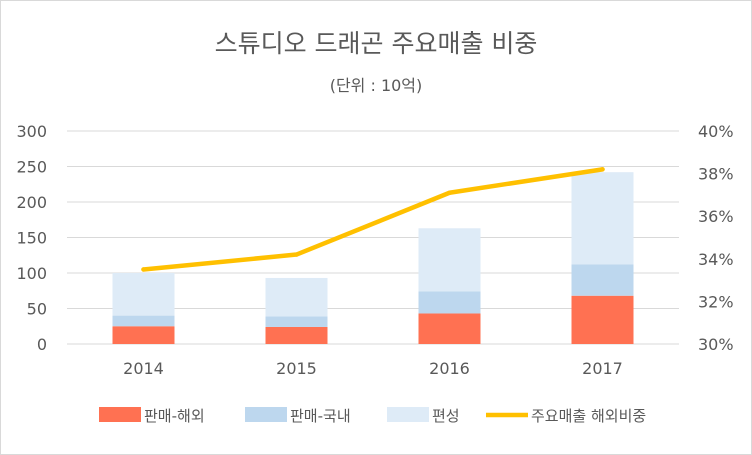 Image resolution: width=752 pixels, height=455 pixels. I want to click on y-right-tick-label: 40%, so click(716, 131).